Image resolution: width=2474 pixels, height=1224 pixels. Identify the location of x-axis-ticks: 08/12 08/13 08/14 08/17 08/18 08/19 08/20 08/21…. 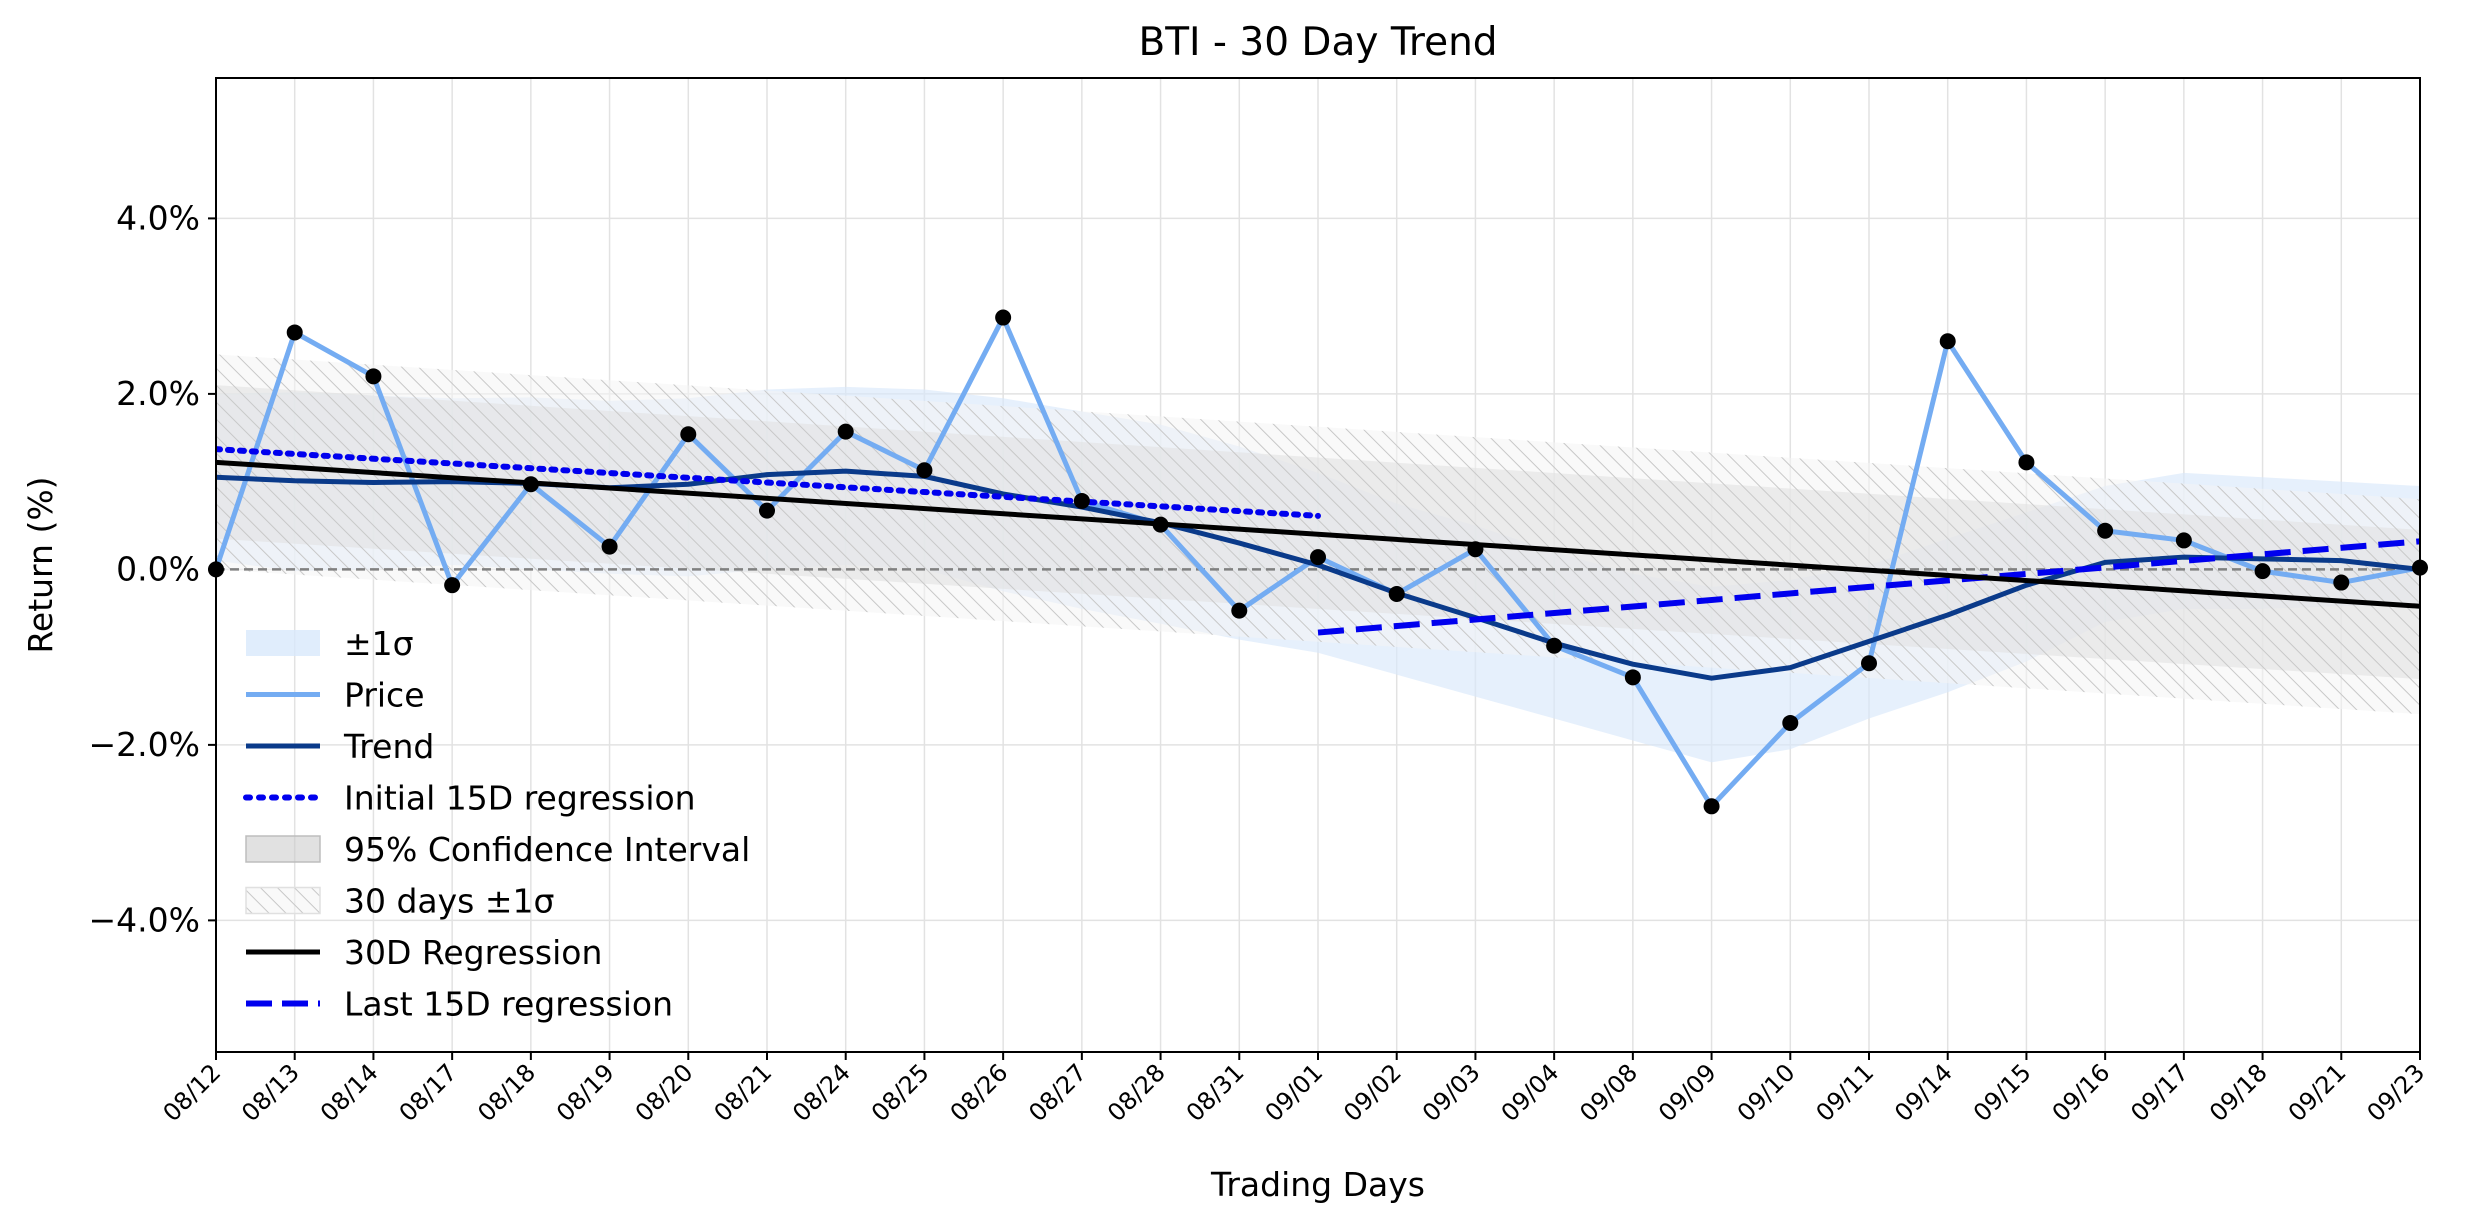
(1294, 1089).